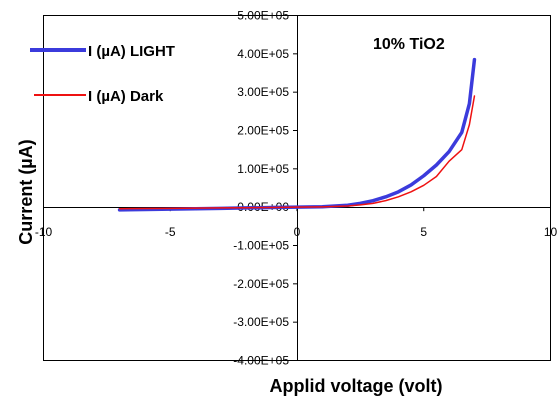 This screenshot has height=400, width=559. I want to click on y-tick-label: -1.00E+05, so click(261, 246).